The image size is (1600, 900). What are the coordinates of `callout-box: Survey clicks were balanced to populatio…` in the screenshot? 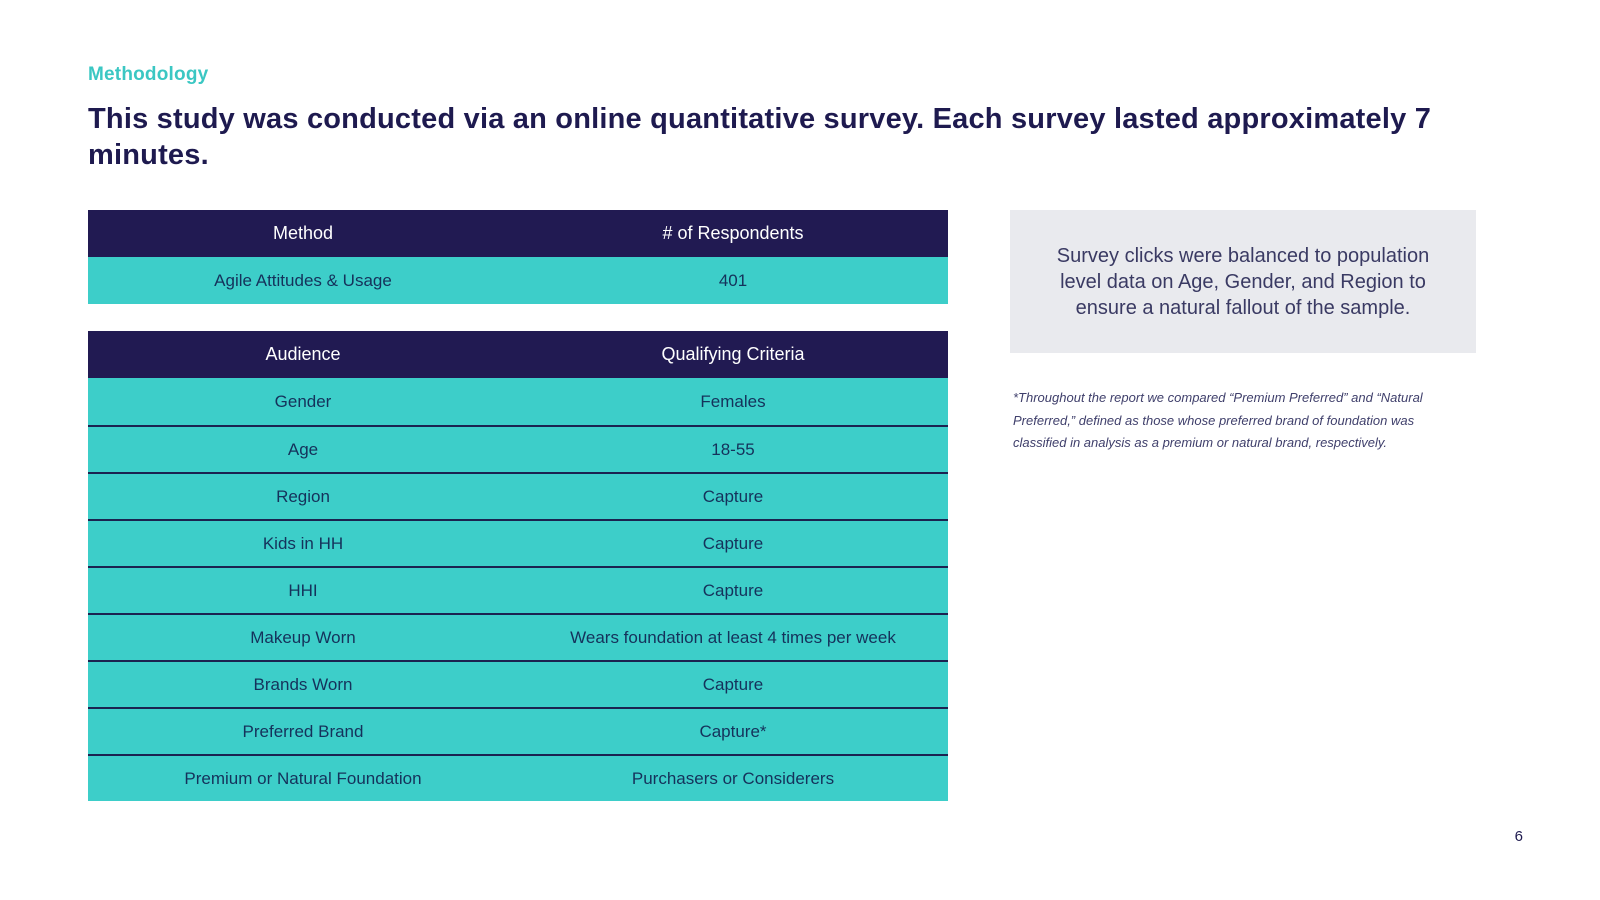 It's located at (1243, 281).